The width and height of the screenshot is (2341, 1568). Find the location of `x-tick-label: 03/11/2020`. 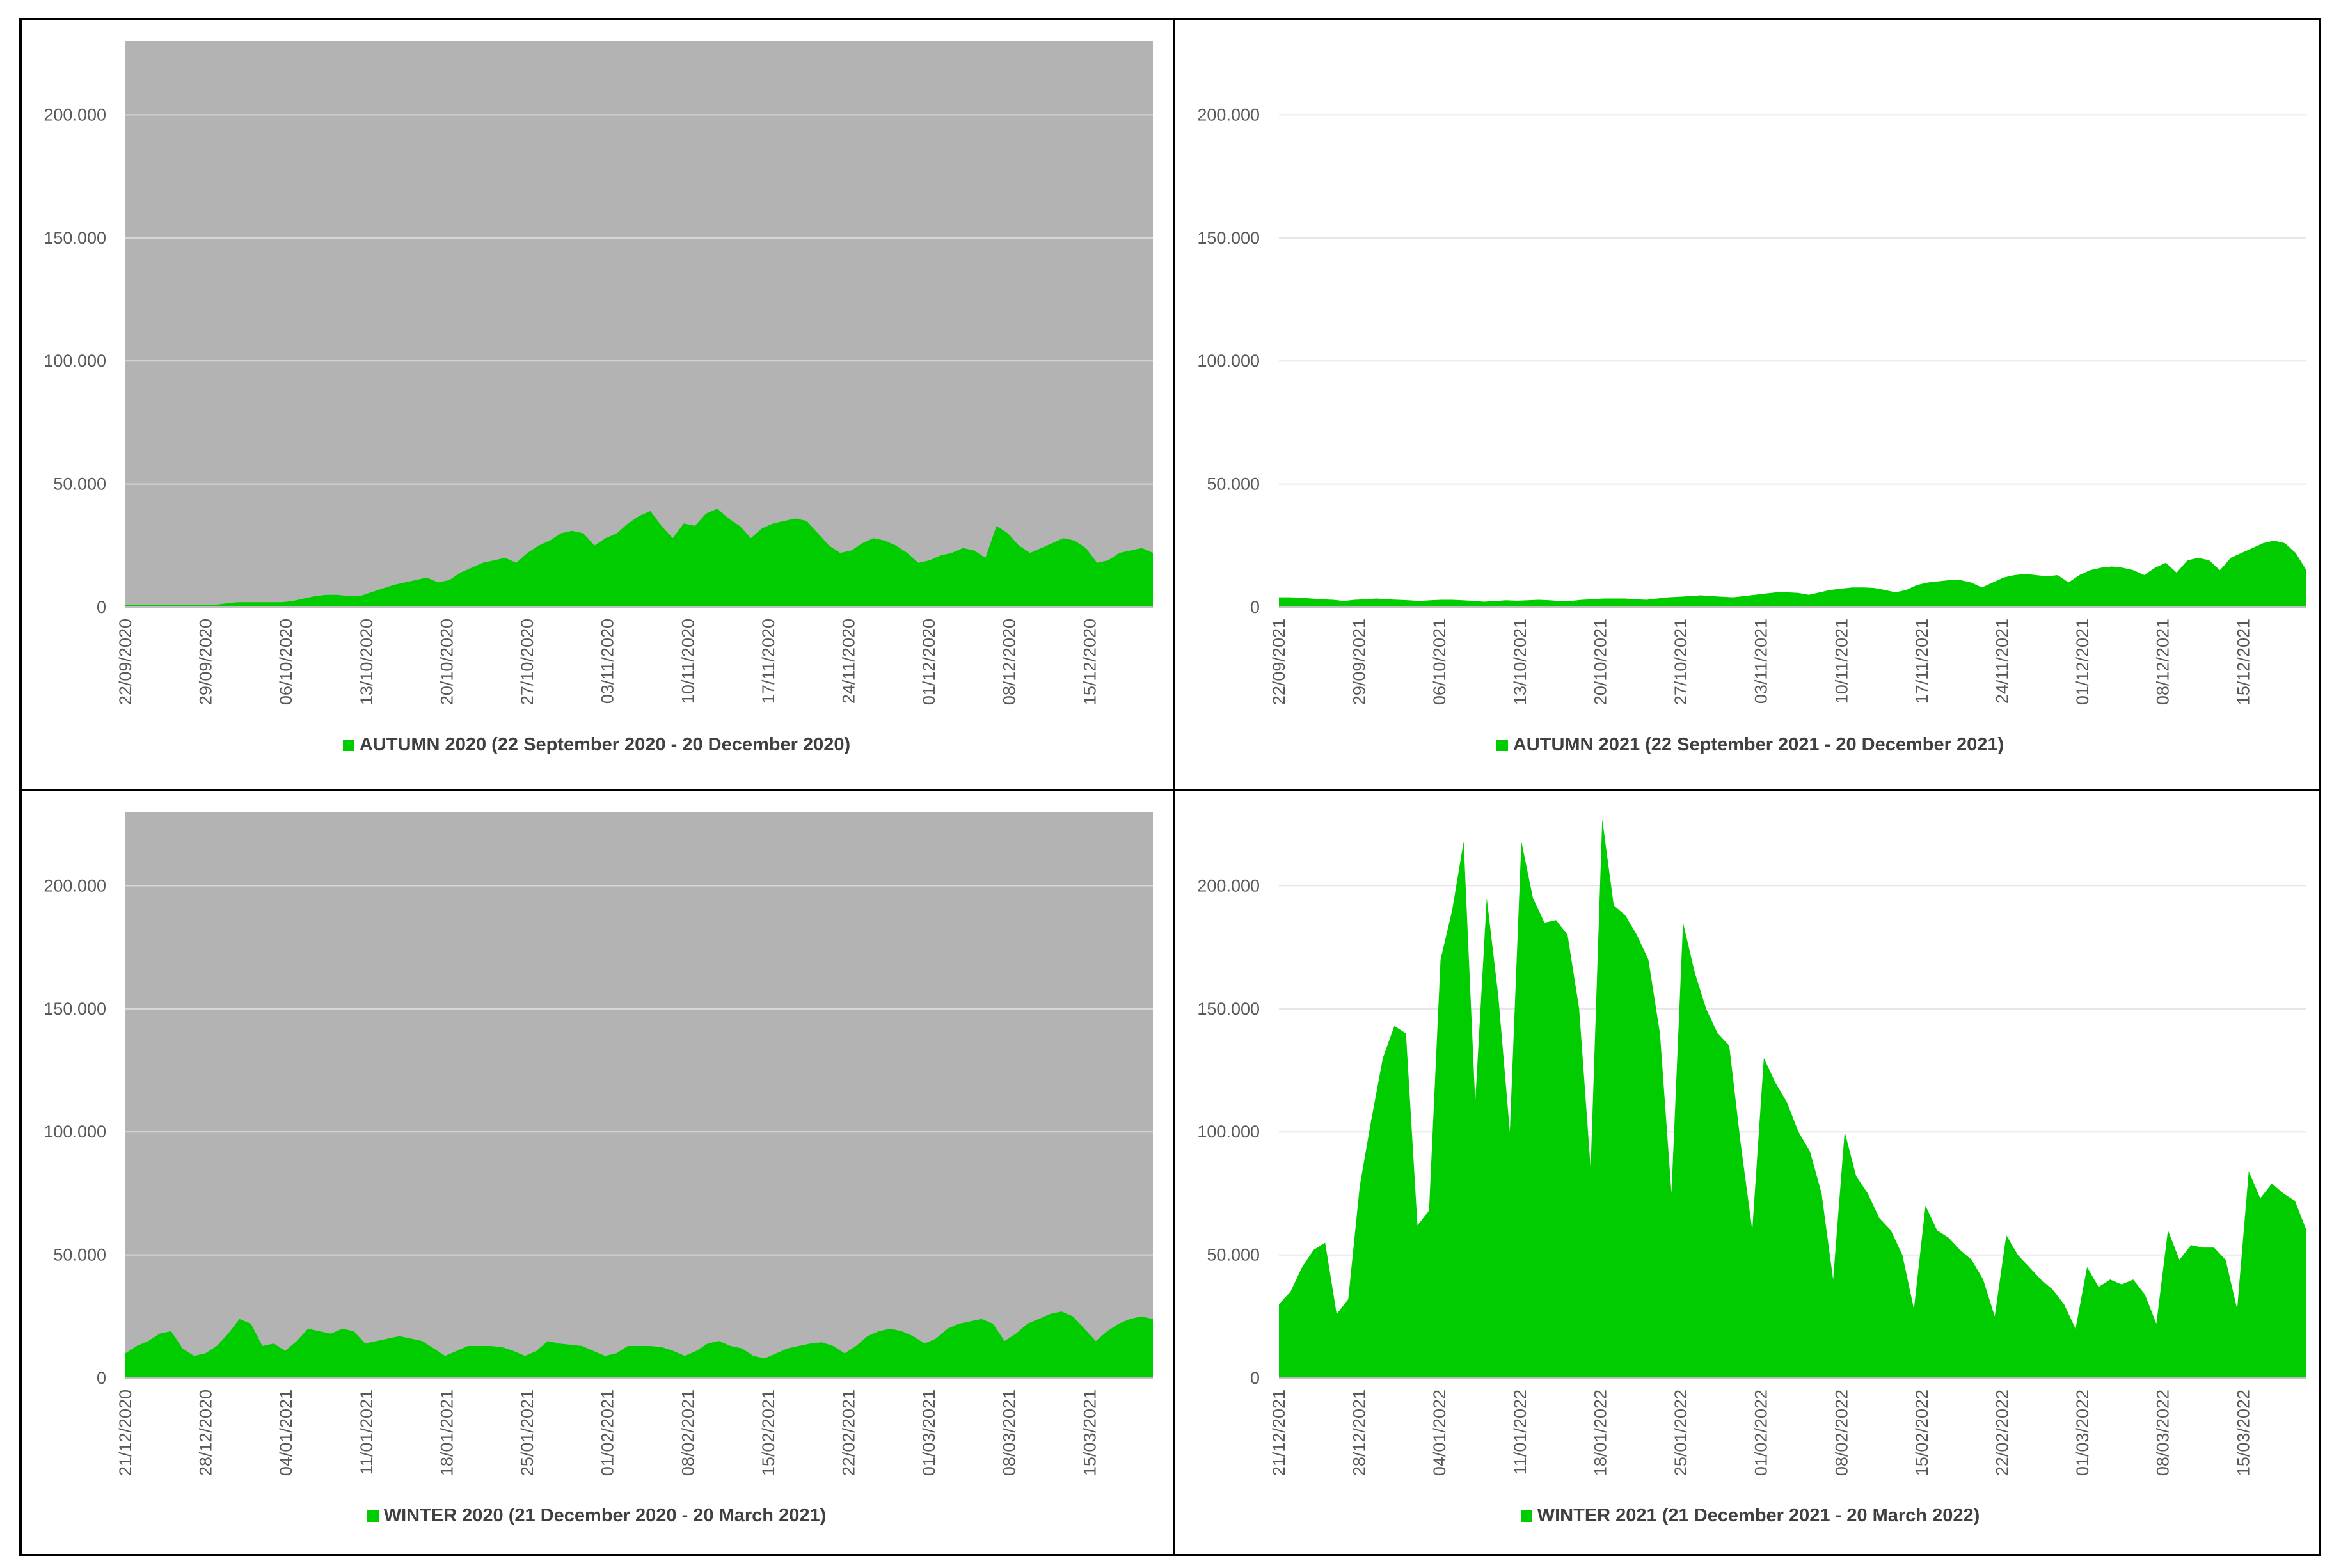

x-tick-label: 03/11/2020 is located at coordinates (607, 661).